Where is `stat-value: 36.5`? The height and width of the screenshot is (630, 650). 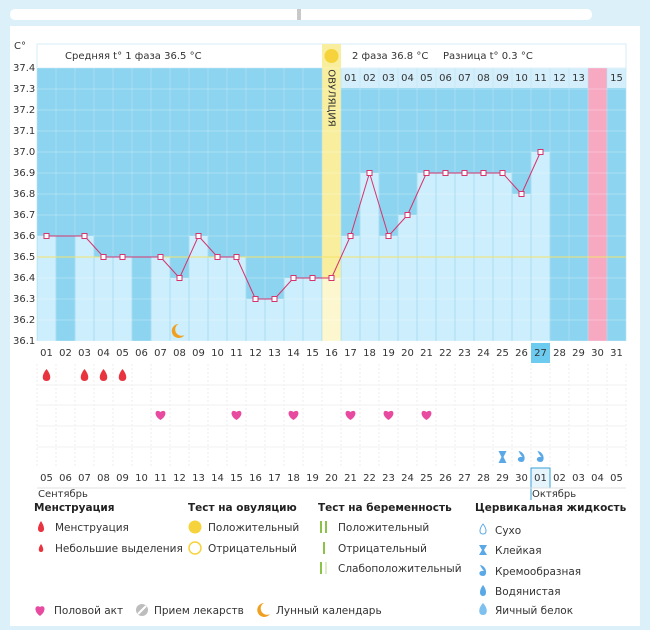
stat-value: 36.5 is located at coordinates (175, 56).